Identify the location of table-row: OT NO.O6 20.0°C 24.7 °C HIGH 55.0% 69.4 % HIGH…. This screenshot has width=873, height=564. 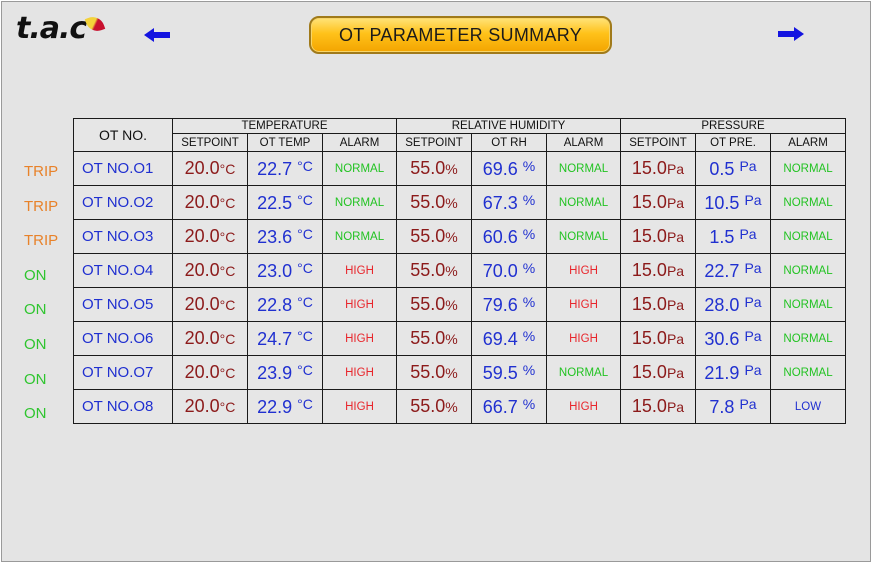
(459, 338).